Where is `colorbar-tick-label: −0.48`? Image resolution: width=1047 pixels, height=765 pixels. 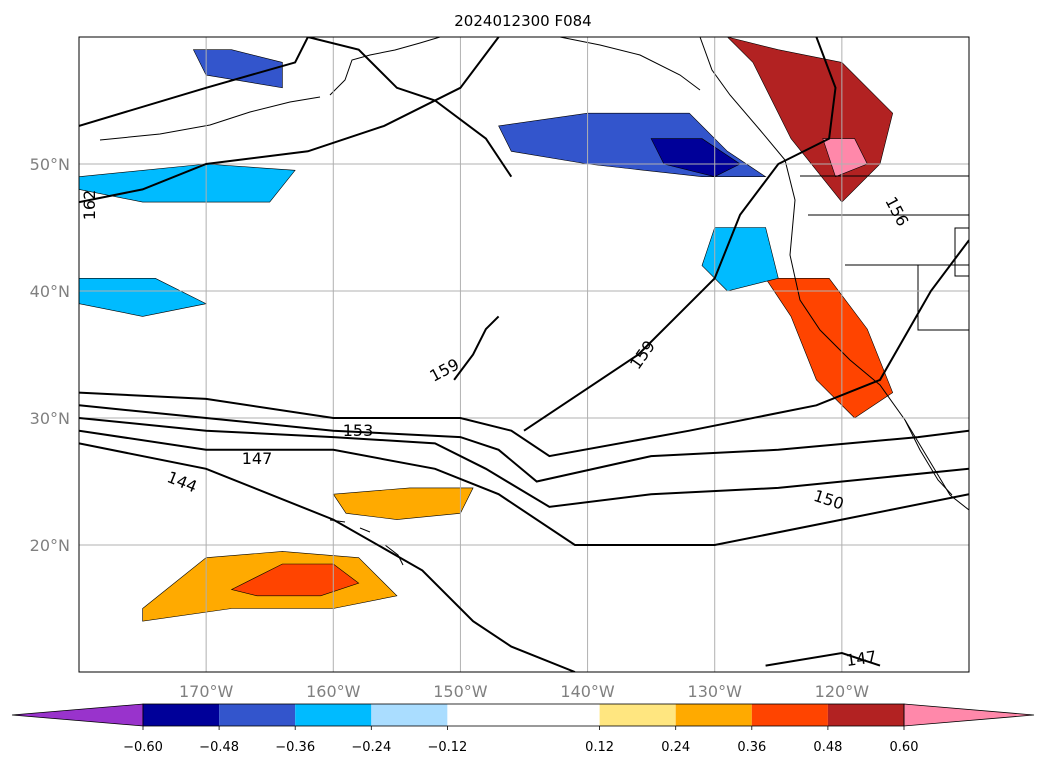
colorbar-tick-label: −0.48 is located at coordinates (219, 747).